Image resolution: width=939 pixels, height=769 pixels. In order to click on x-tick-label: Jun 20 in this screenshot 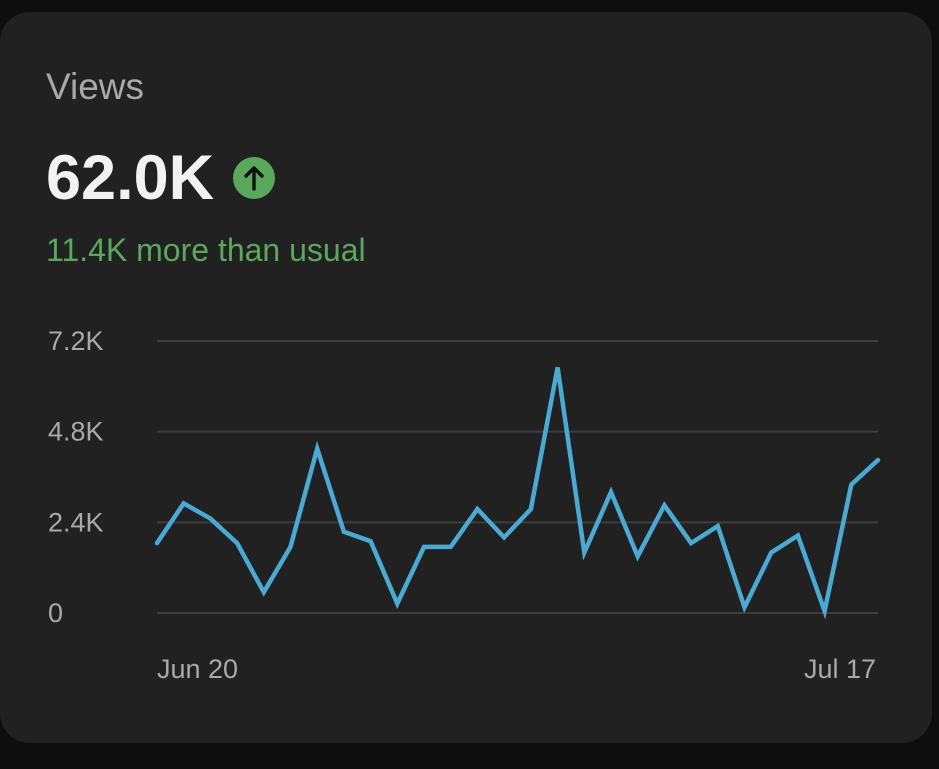, I will do `click(197, 669)`.